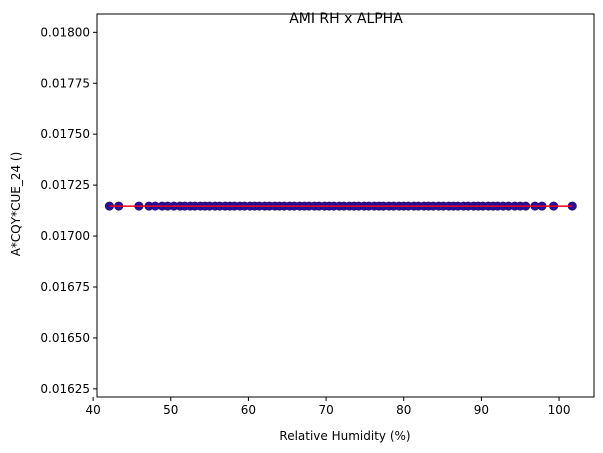 Image resolution: width=603 pixels, height=453 pixels. I want to click on chart-title: AMI RH x ALPHA, so click(346, 19).